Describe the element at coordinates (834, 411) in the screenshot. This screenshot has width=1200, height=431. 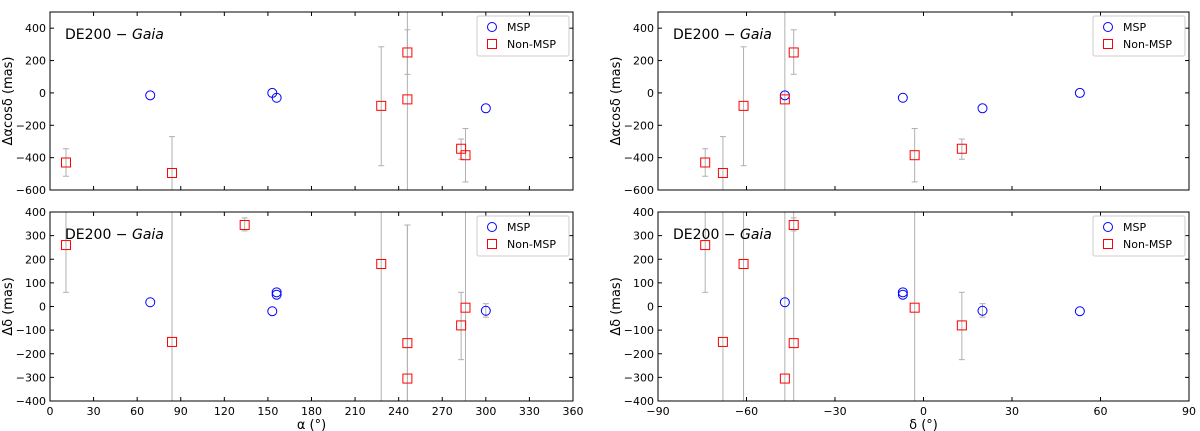
I see `x-tick-label: −30` at that location.